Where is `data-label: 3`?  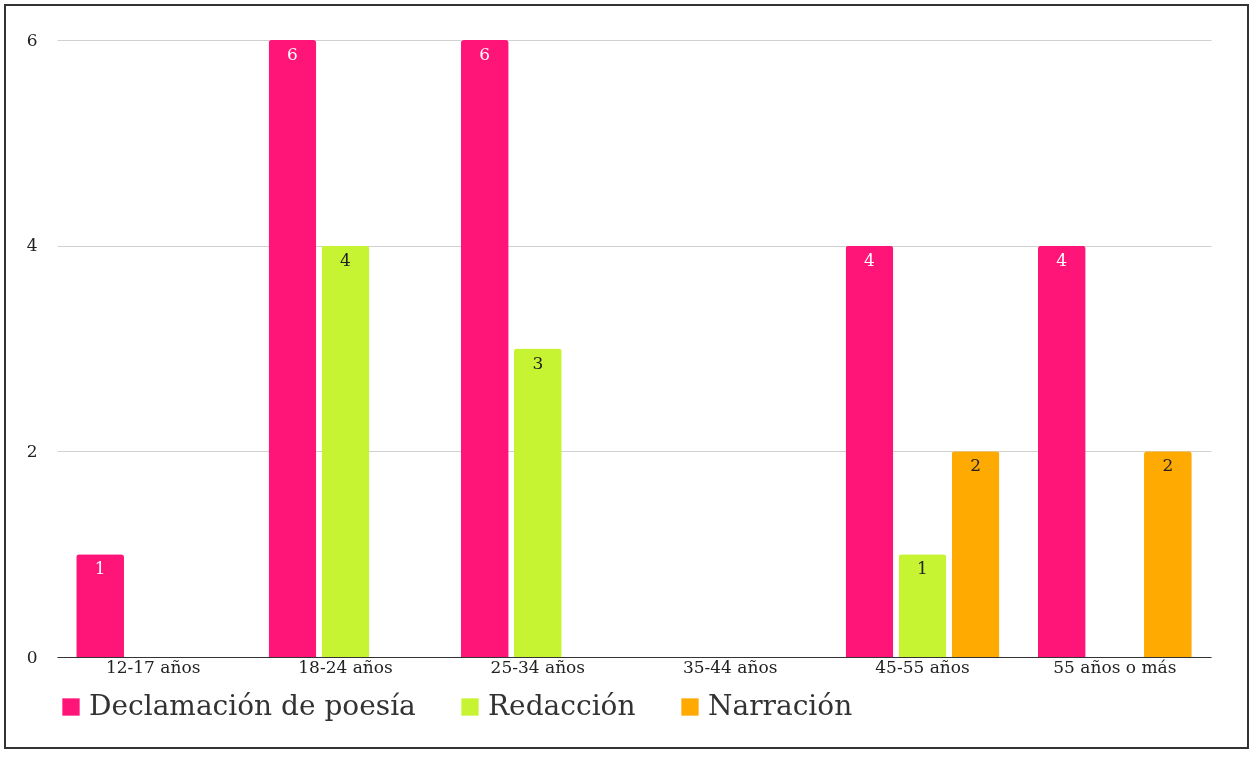 data-label: 3 is located at coordinates (538, 362).